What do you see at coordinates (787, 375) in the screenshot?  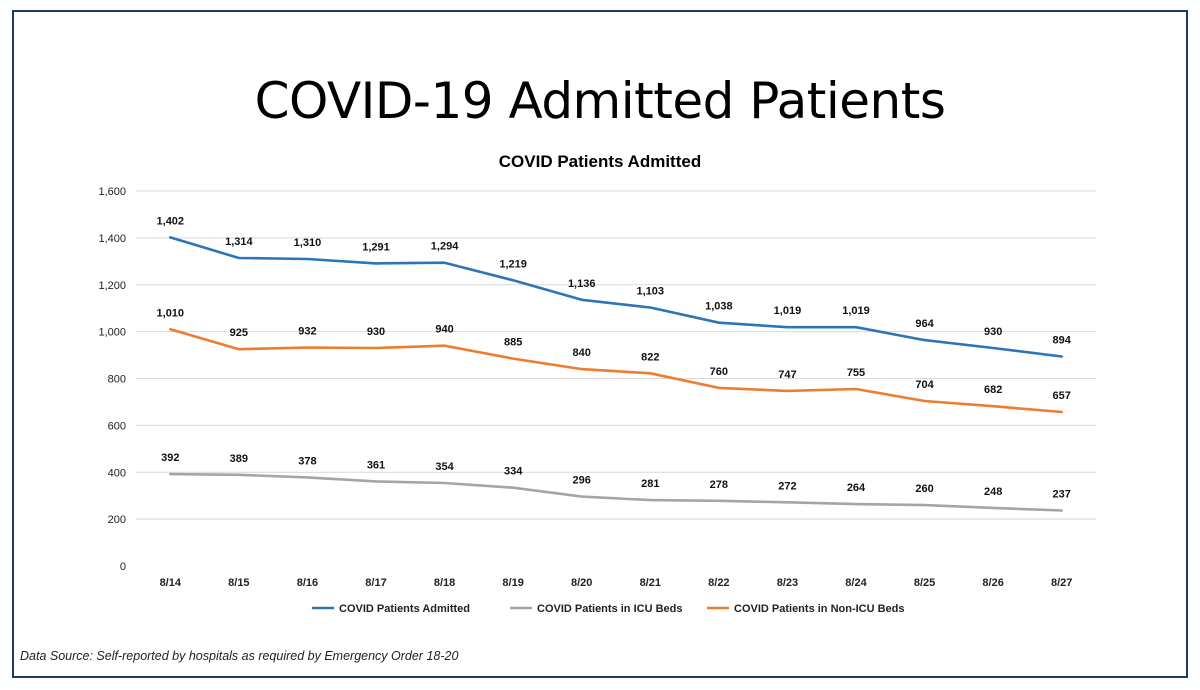 I see `data-label: 747` at bounding box center [787, 375].